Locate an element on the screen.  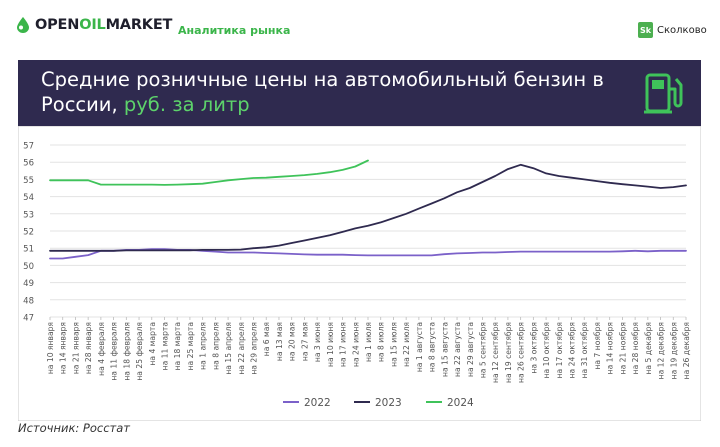
x-tick-label: на 26 декабря is located at coordinates (686, 350).